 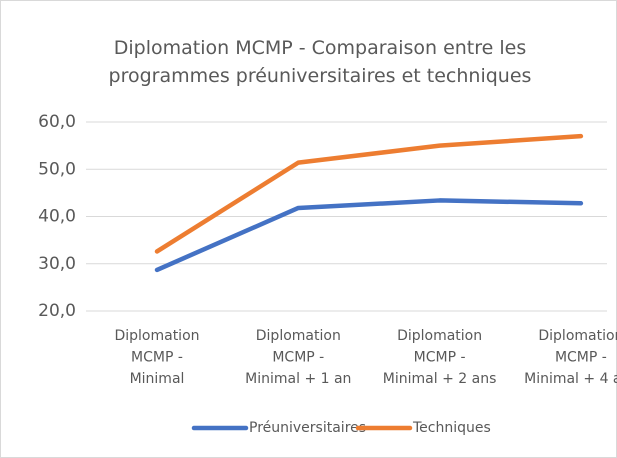 I want to click on legend-label: Techniques, so click(x=451, y=428).